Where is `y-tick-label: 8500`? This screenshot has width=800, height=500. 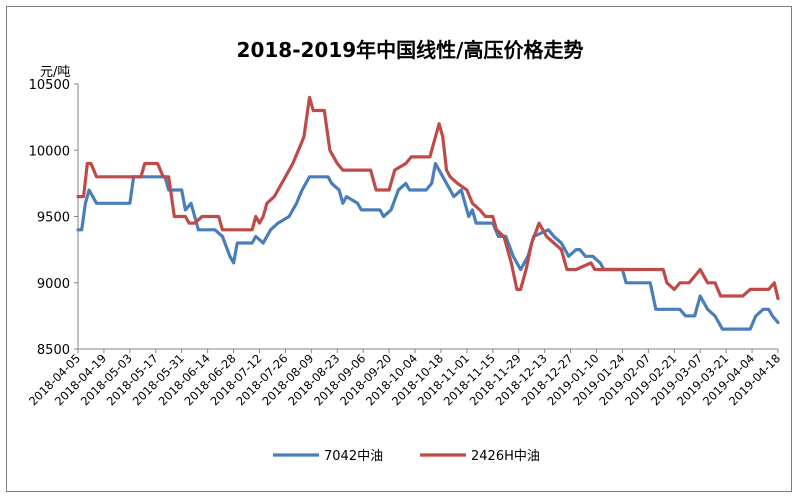
y-tick-label: 8500 is located at coordinates (53, 350).